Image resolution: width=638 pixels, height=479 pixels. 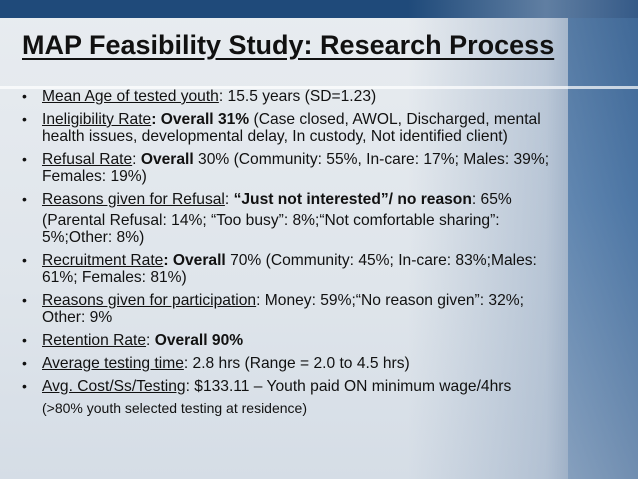 What do you see at coordinates (200, 119) in the screenshot?
I see `item-bold: : Overall 31%` at bounding box center [200, 119].